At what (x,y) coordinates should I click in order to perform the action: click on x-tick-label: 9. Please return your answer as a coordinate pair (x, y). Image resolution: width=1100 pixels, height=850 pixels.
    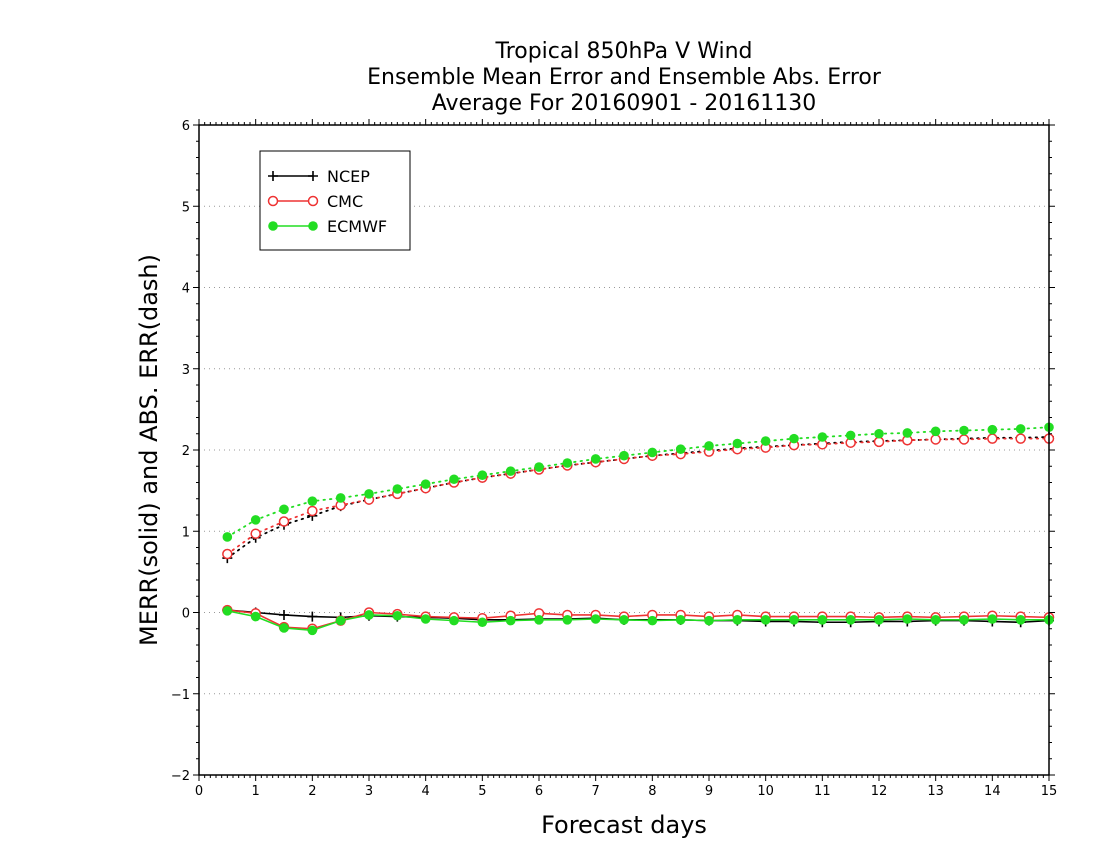
    Looking at the image, I should click on (709, 791).